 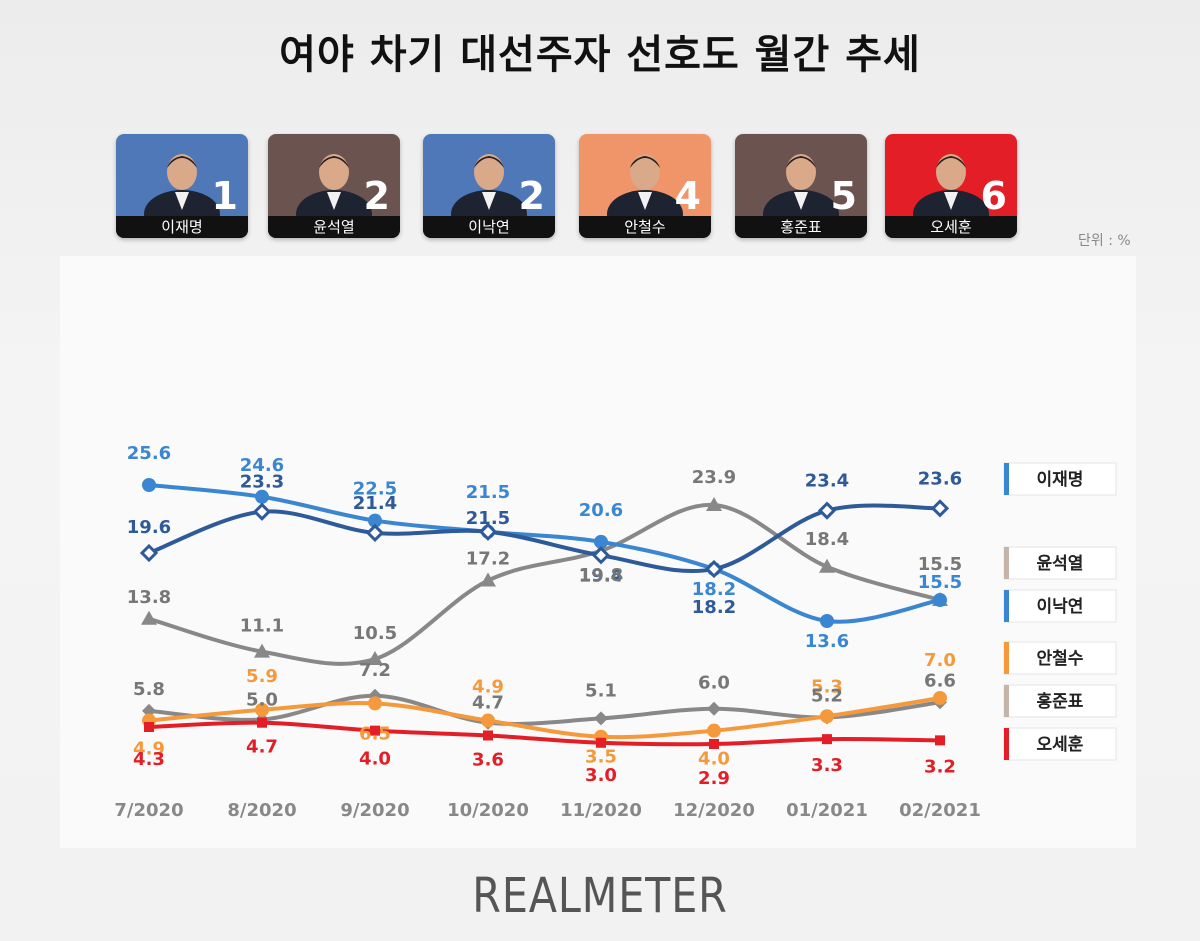 I want to click on candidate-card: 6 오세훈, so click(x=951, y=186).